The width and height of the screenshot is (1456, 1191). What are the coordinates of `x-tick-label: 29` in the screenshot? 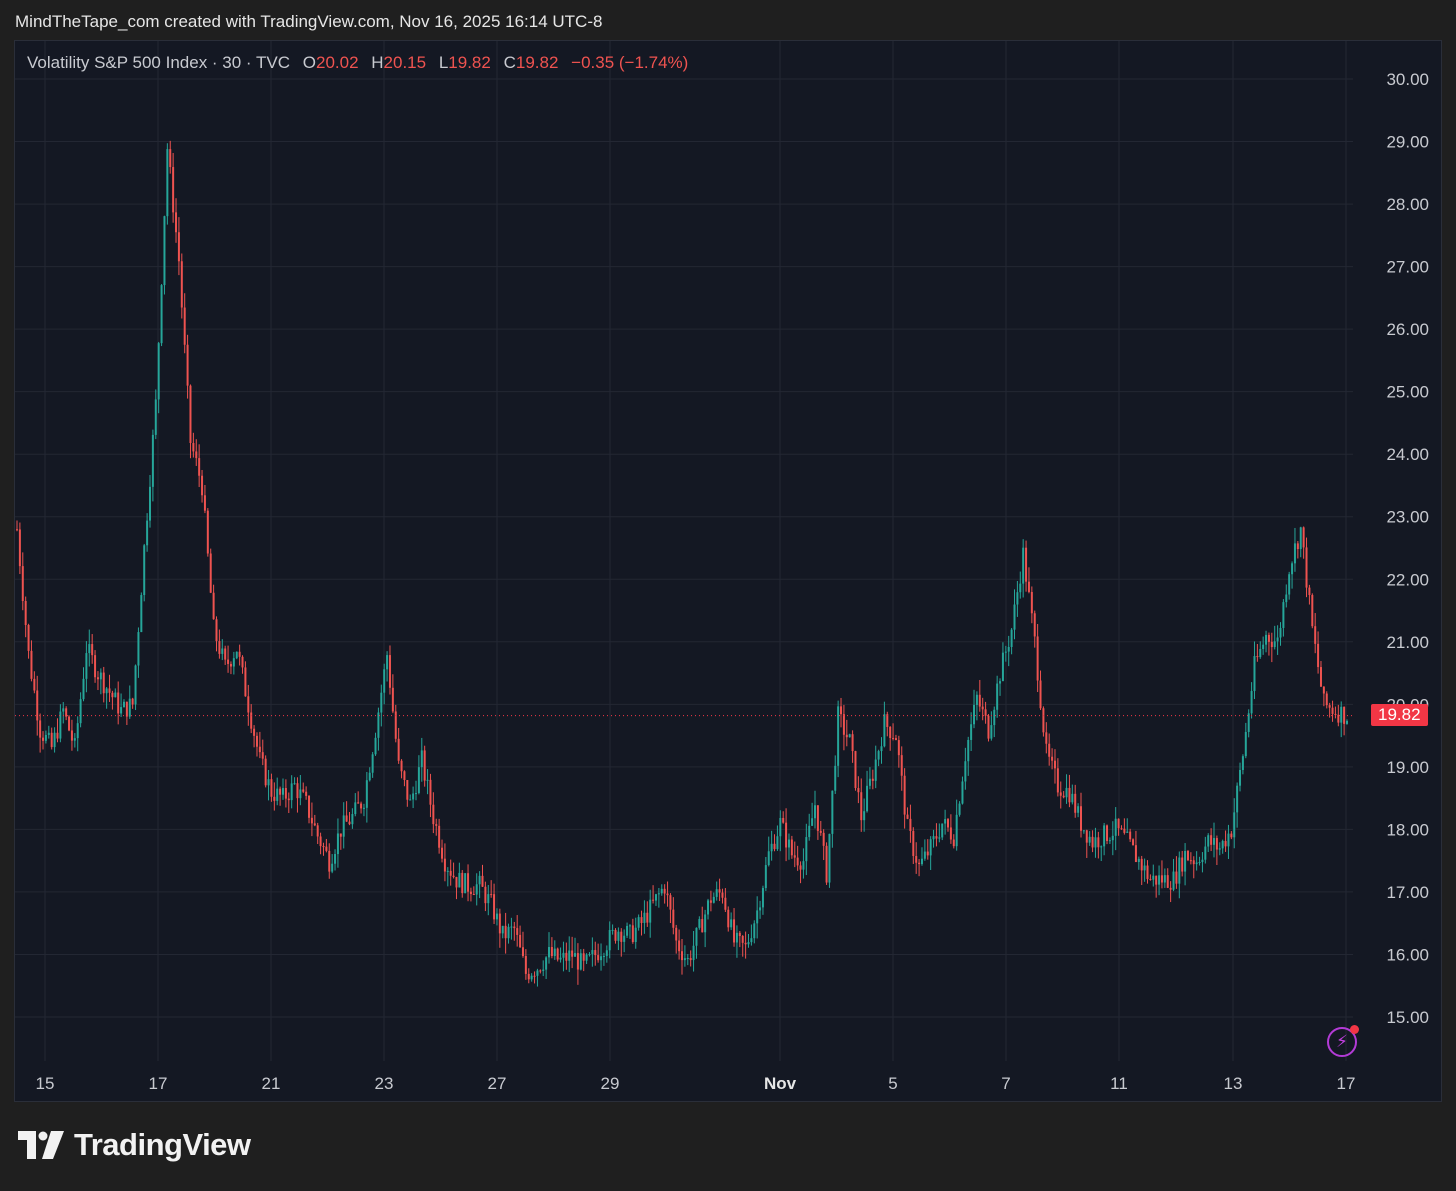 It's located at (610, 1083).